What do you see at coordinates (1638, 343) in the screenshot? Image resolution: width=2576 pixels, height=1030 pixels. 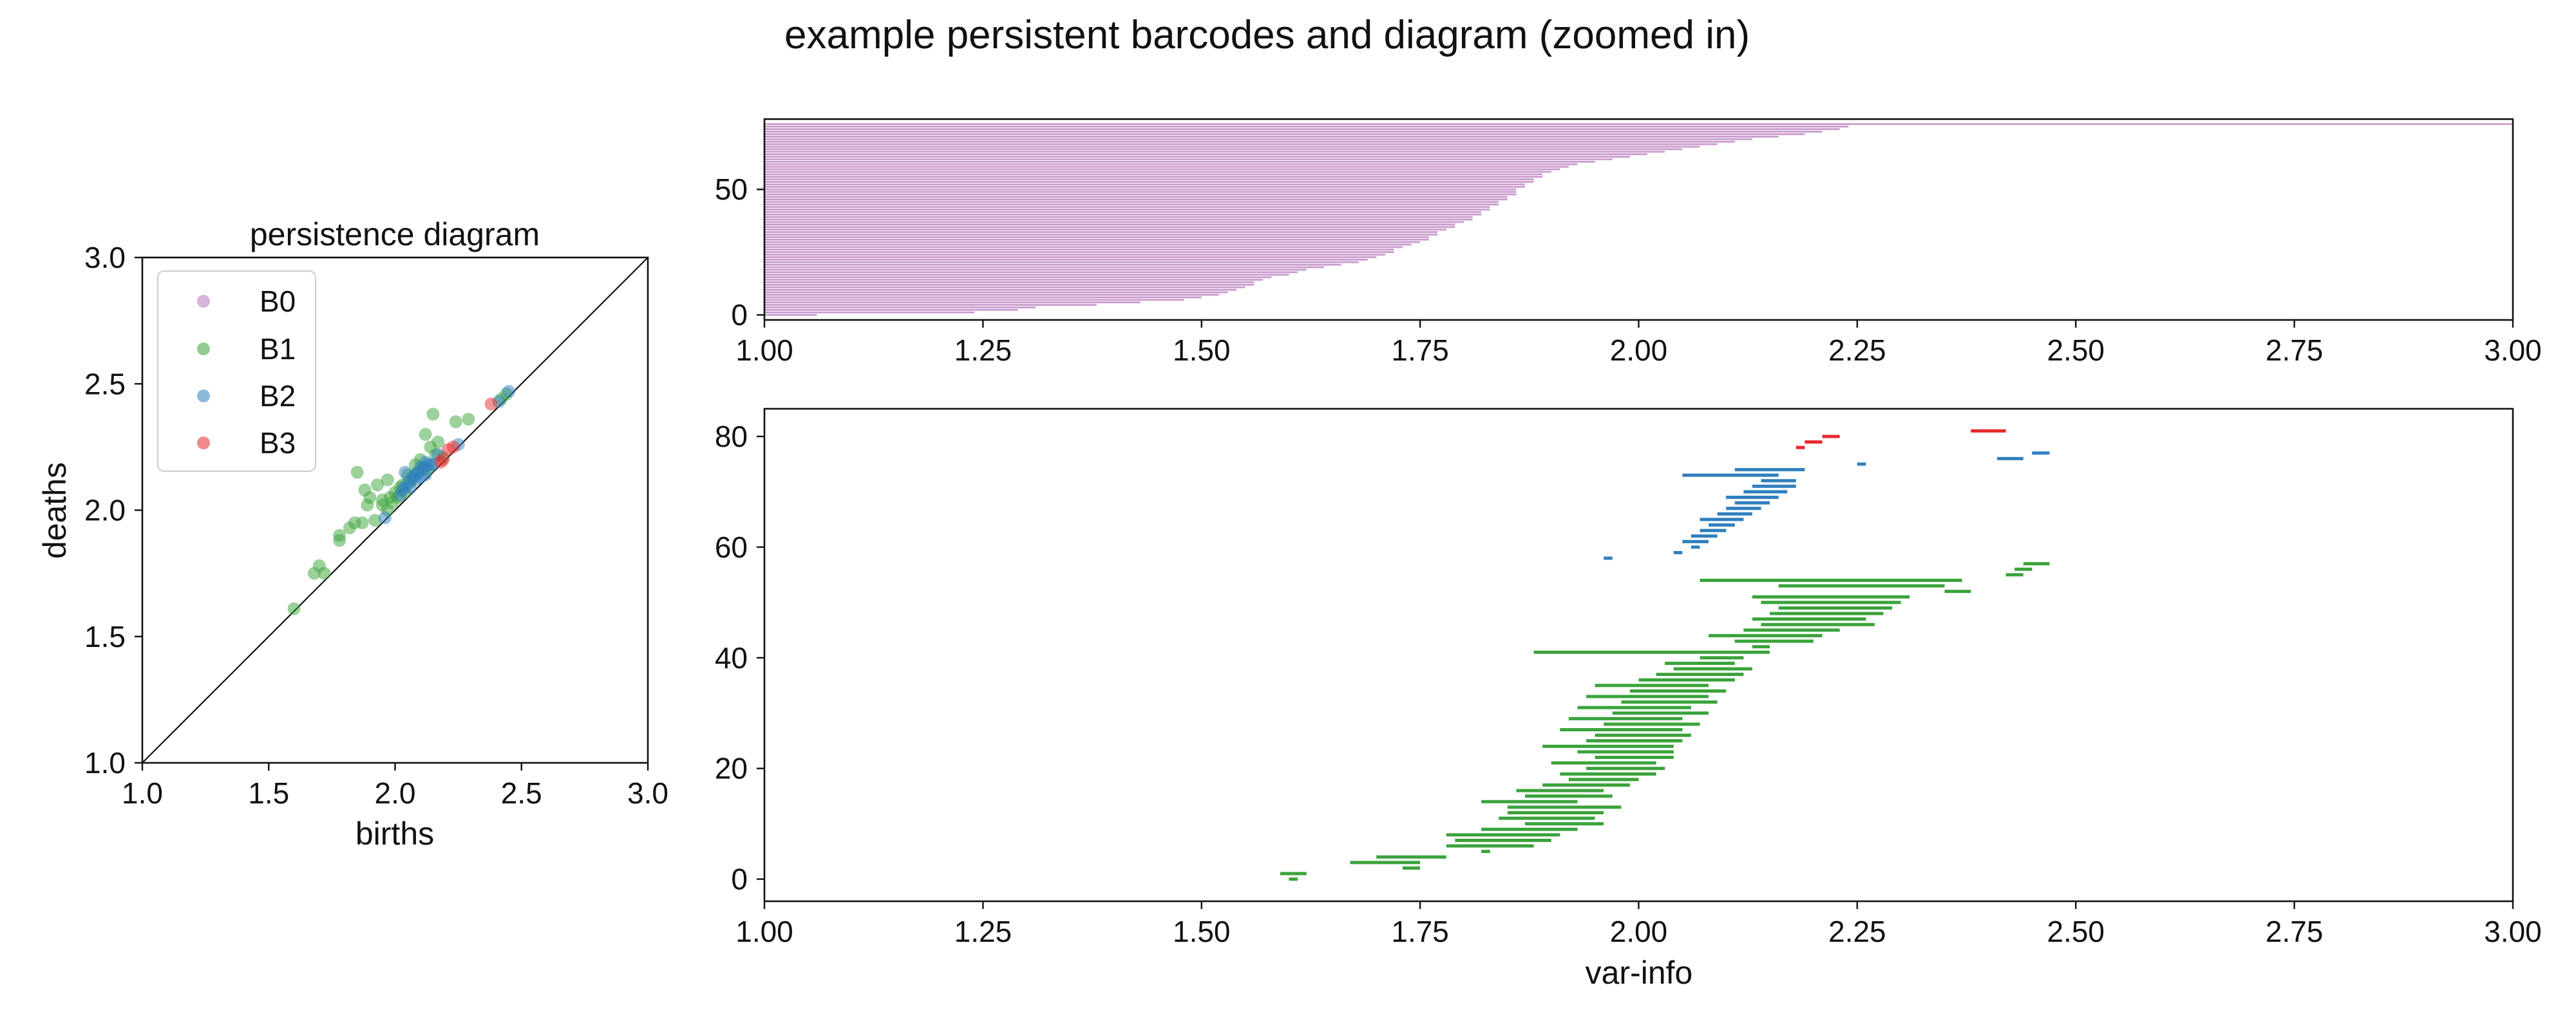 I see `b0-x-ticks: 1.00 1.25 1.50 1.75 2.00 2.25 2.50 2.75 3.00` at bounding box center [1638, 343].